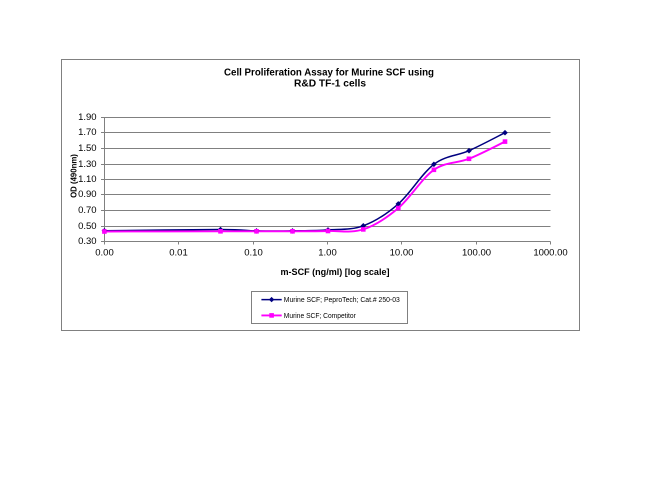 The image size is (650, 502). I want to click on svg-text: 10.00, so click(402, 253).